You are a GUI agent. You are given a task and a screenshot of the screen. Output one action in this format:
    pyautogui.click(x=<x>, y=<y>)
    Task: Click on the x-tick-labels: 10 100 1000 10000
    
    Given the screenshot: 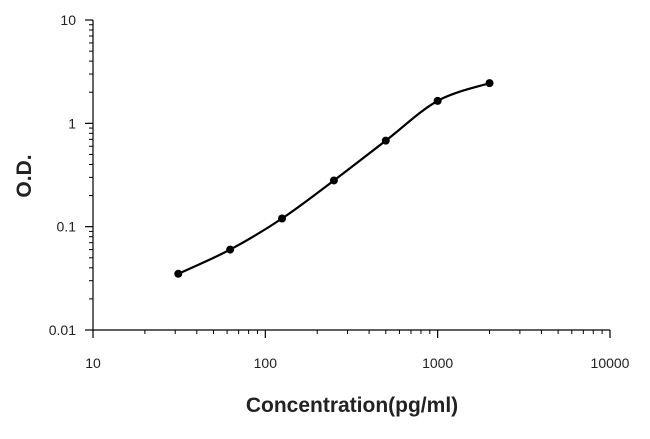 What is the action you would take?
    pyautogui.click(x=357, y=363)
    